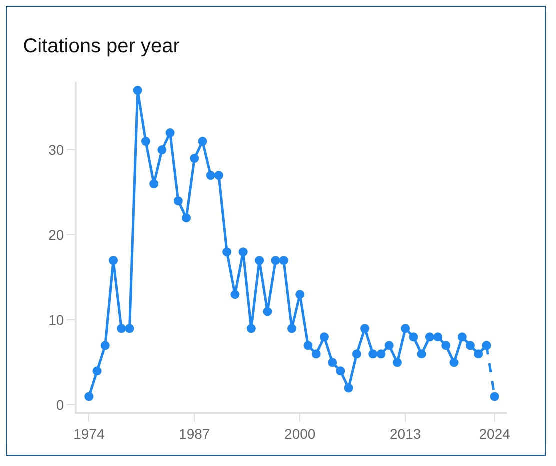 The width and height of the screenshot is (556, 466). Describe the element at coordinates (101, 47) in the screenshot. I see `chart-title: Citations per year` at that location.